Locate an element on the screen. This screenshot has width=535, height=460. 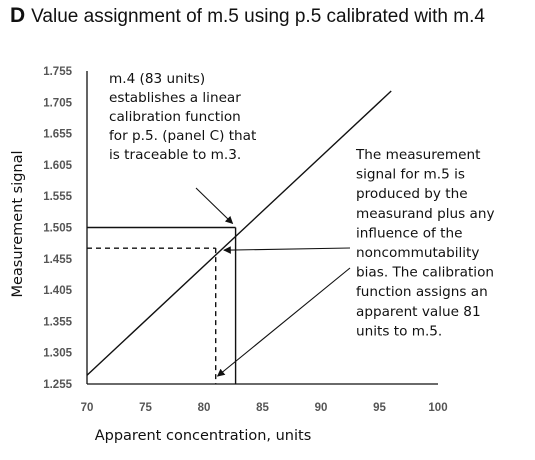
y-tick-label: 1.405 is located at coordinates (57, 291).